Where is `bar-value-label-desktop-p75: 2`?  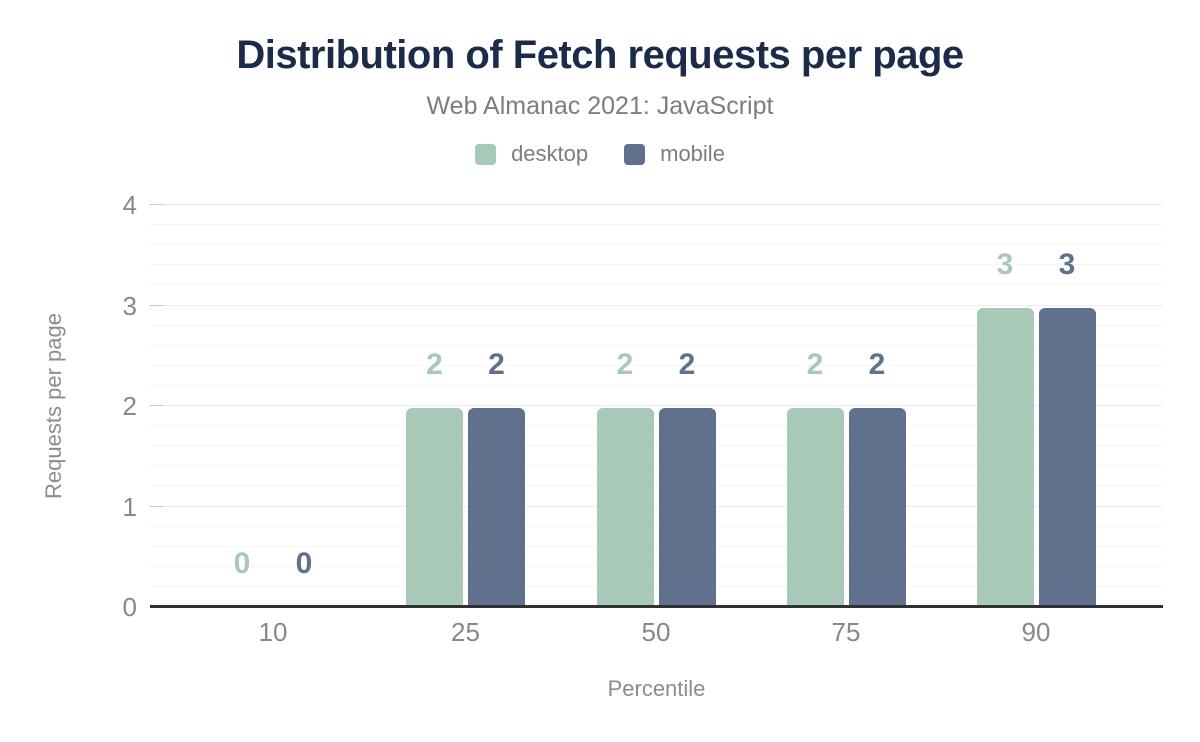
bar-value-label-desktop-p75: 2 is located at coordinates (815, 364).